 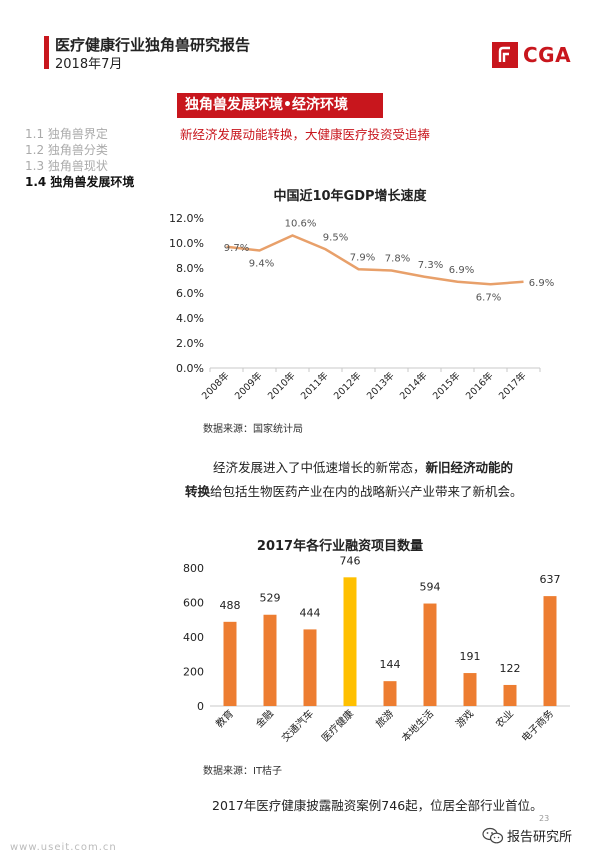 What do you see at coordinates (66, 166) in the screenshot?
I see `toc-item-3: 1.3 独角兽现状` at bounding box center [66, 166].